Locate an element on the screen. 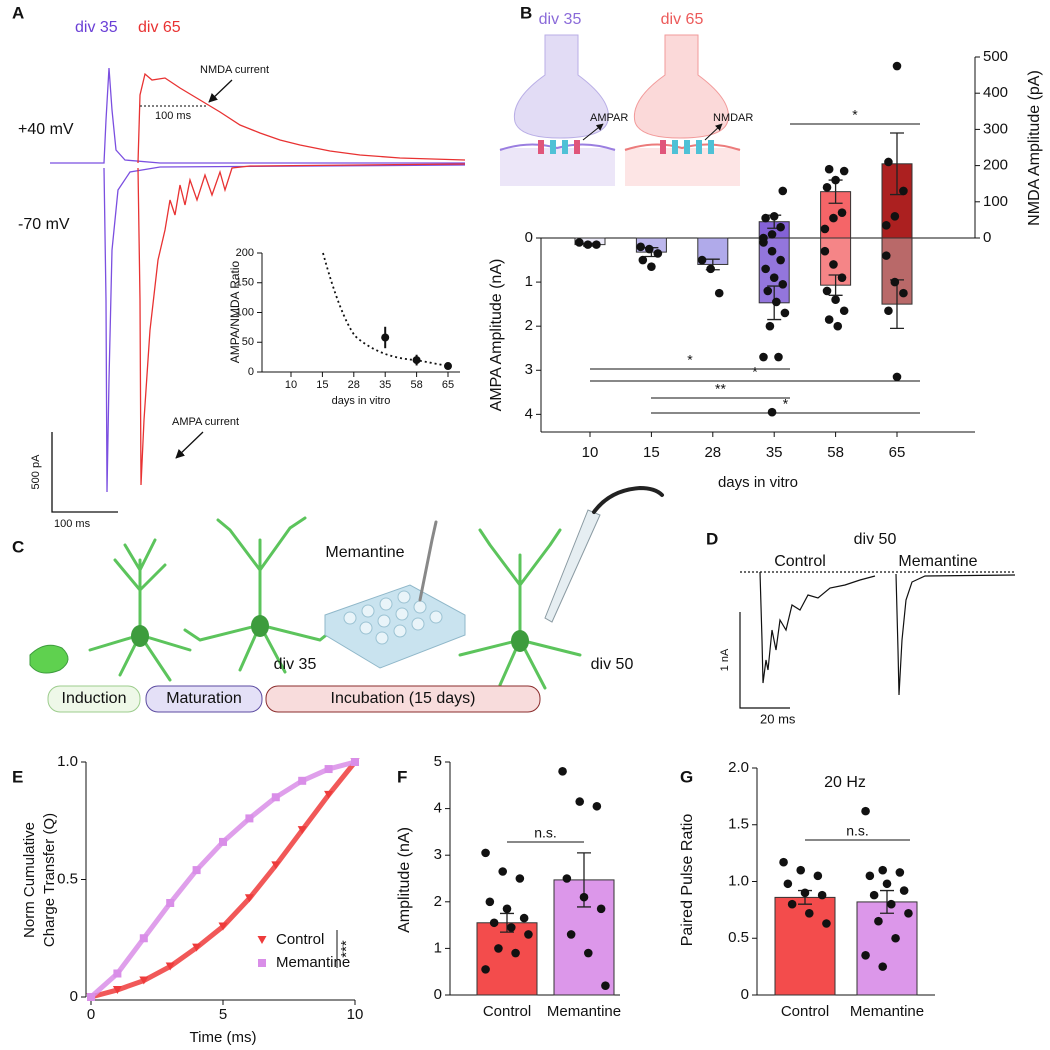 The height and width of the screenshot is (1050, 1050). timepoint-label: div 50 is located at coordinates (612, 664).